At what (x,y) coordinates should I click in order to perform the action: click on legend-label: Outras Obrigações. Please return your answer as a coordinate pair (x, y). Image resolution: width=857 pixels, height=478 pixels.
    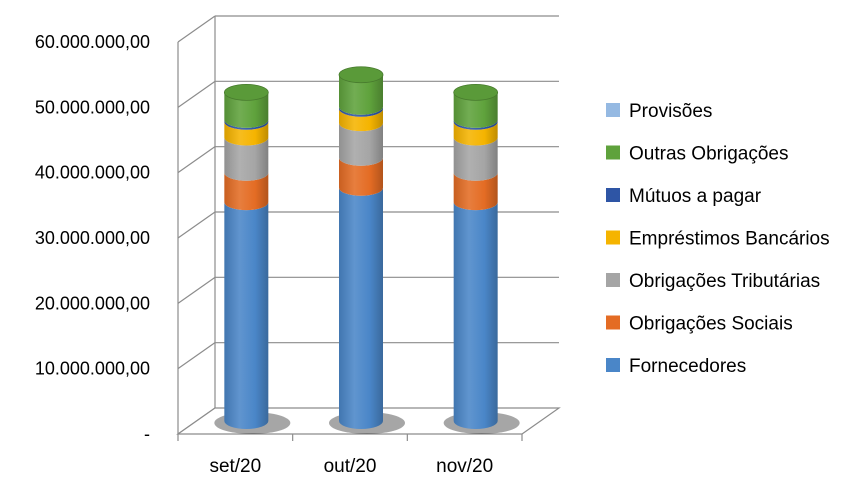
    Looking at the image, I should click on (708, 154).